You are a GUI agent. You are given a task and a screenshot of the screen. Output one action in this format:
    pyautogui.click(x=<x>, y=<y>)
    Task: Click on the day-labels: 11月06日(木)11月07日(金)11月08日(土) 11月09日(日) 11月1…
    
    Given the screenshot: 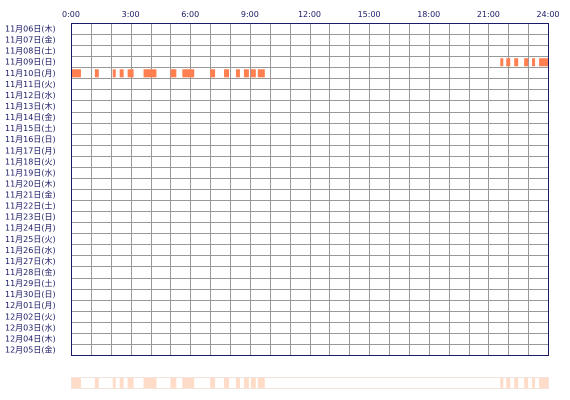 What is the action you would take?
    pyautogui.click(x=30, y=189)
    